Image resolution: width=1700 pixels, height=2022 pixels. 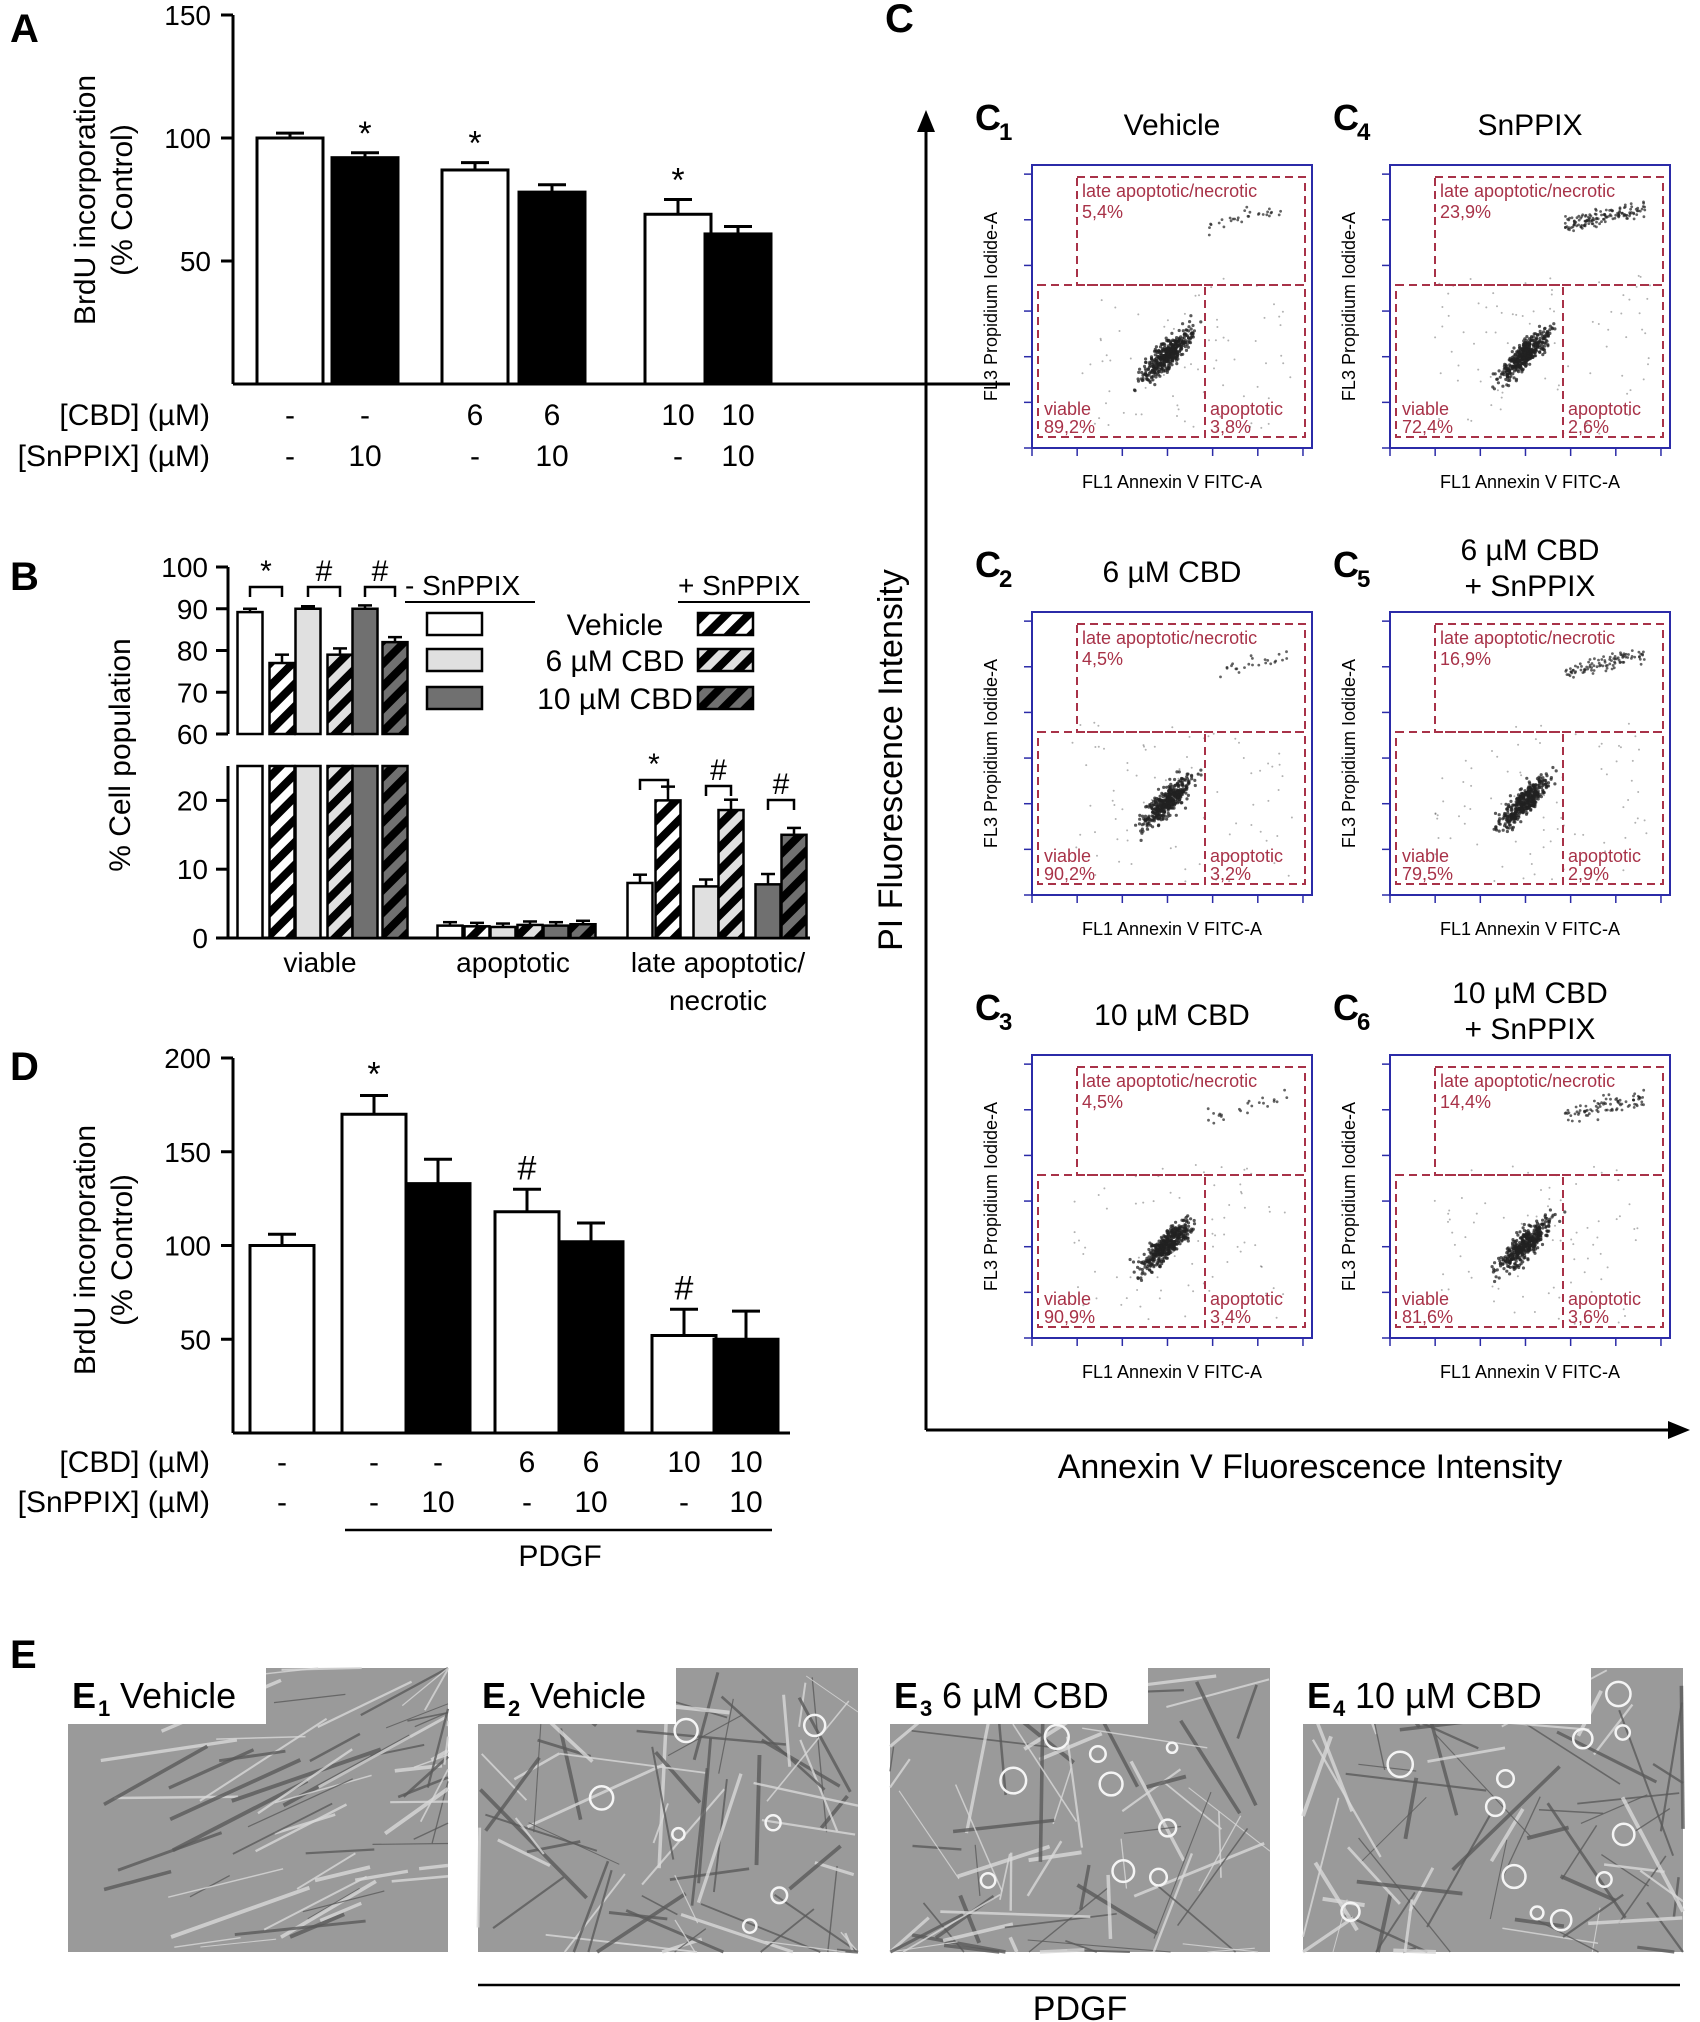 I want to click on plot-frame, so click(x=1172, y=1196).